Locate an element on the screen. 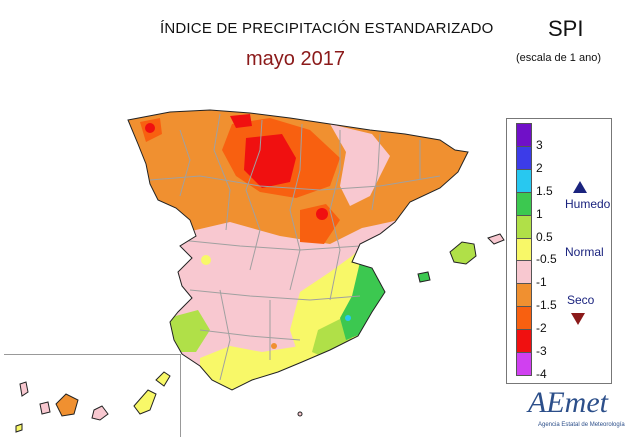 This screenshot has height=438, width=640. legend-tick-label: -2 is located at coordinates (541, 328).